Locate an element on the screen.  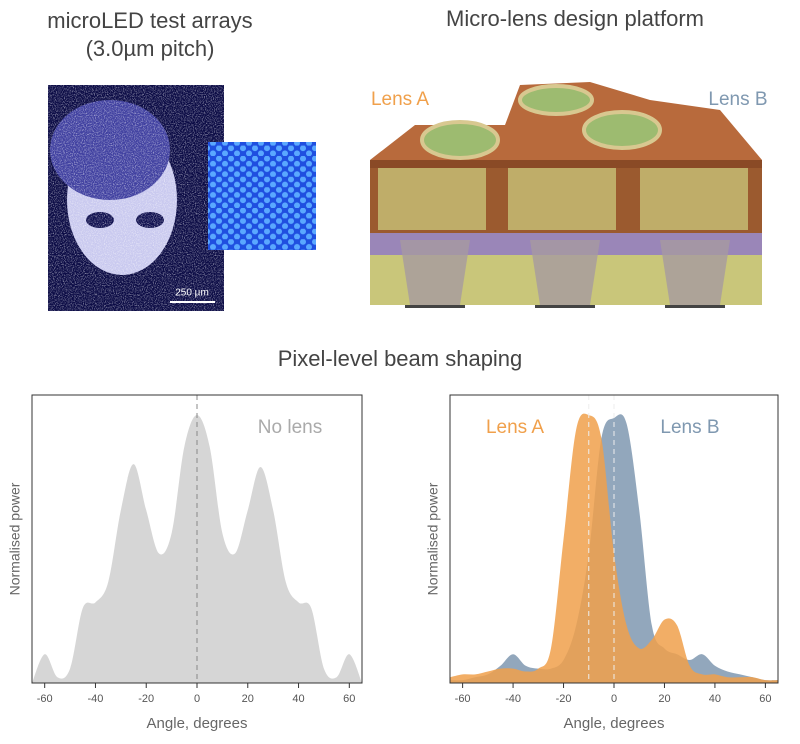
series-label: Lens B is located at coordinates (689, 427).